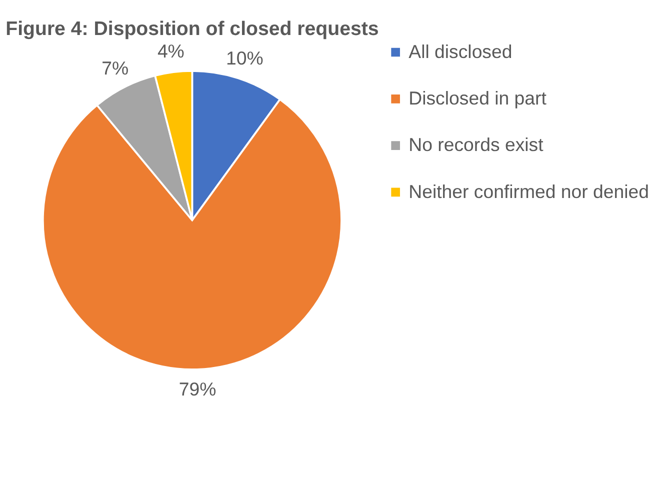 Image resolution: width=654 pixels, height=498 pixels. What do you see at coordinates (245, 57) in the screenshot?
I see `data-label: 10%` at bounding box center [245, 57].